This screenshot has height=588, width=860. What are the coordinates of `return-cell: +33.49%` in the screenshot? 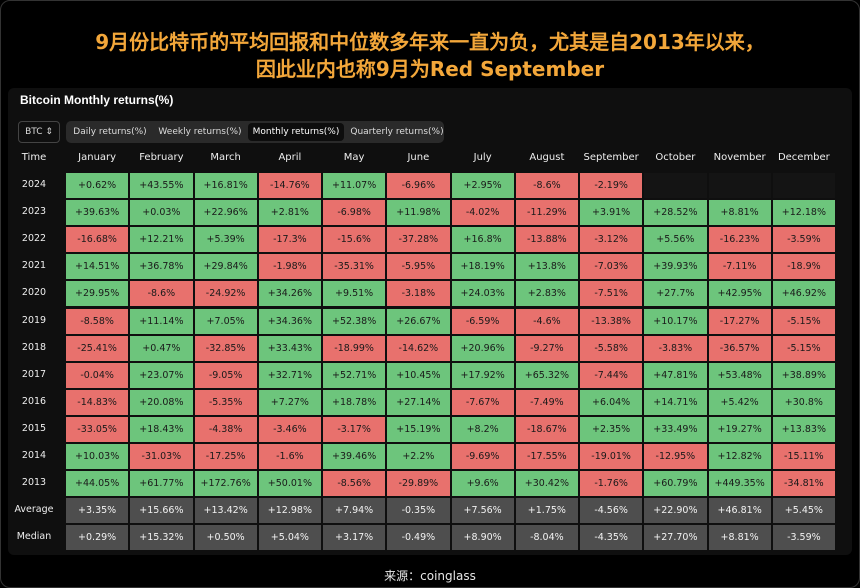 It's located at (675, 429).